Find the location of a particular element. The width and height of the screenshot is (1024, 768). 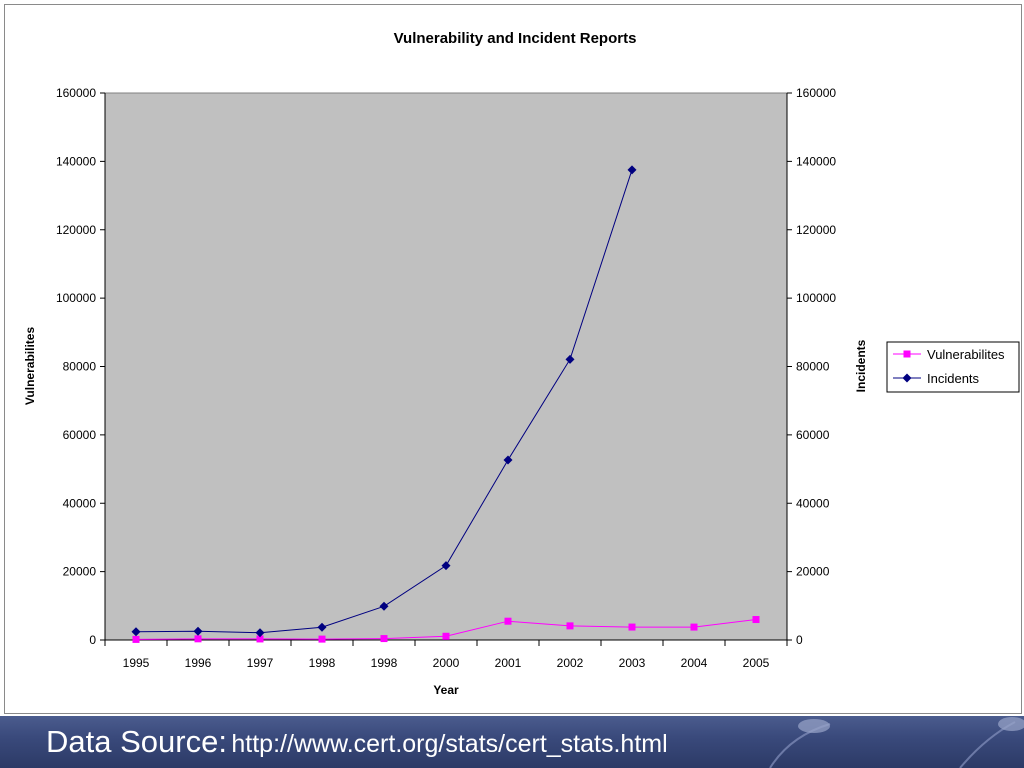

y-tick-label: 120000 is located at coordinates (76, 230).